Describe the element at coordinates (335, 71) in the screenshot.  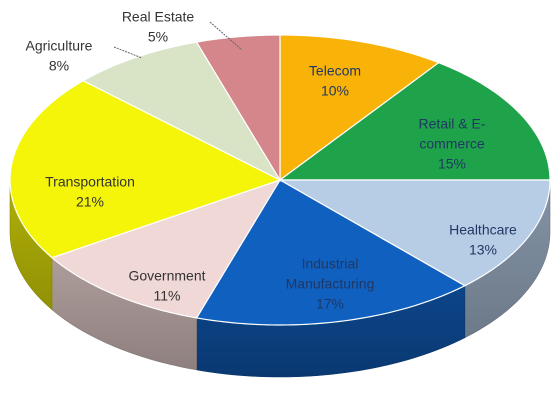
I see `slice-label-0-line-0: Telecom` at that location.